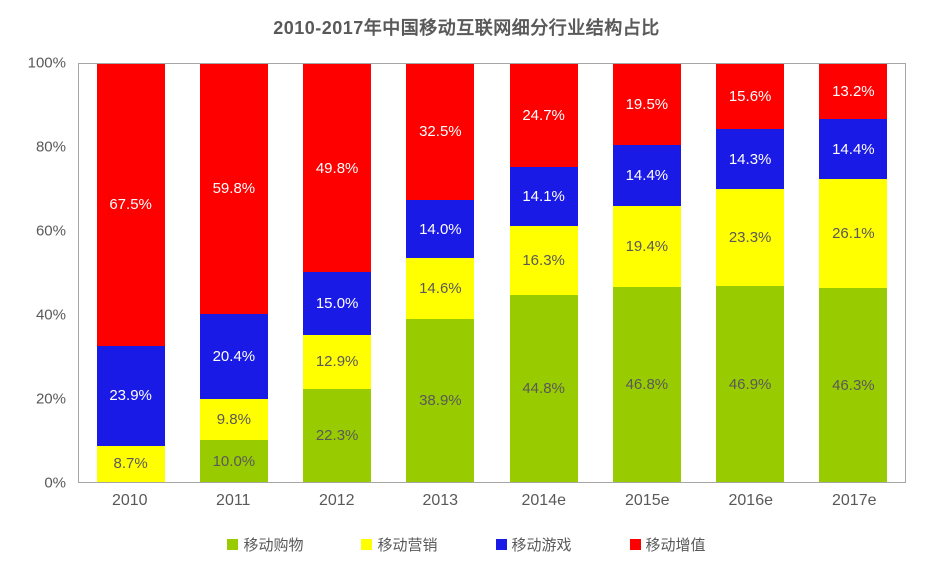 The image size is (933, 567). Describe the element at coordinates (50, 231) in the screenshot. I see `y-tick: 60%` at that location.